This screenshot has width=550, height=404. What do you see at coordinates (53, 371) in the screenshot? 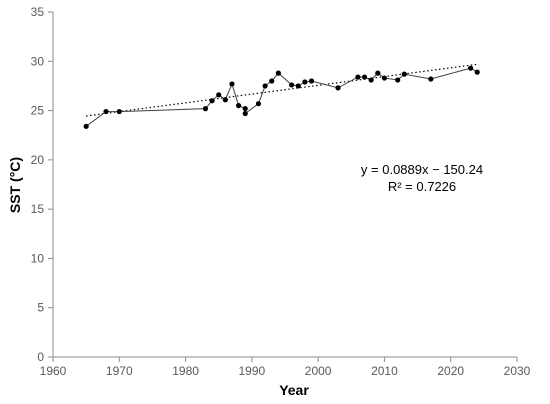
I see `x-tick-label: 1960` at bounding box center [53, 371].